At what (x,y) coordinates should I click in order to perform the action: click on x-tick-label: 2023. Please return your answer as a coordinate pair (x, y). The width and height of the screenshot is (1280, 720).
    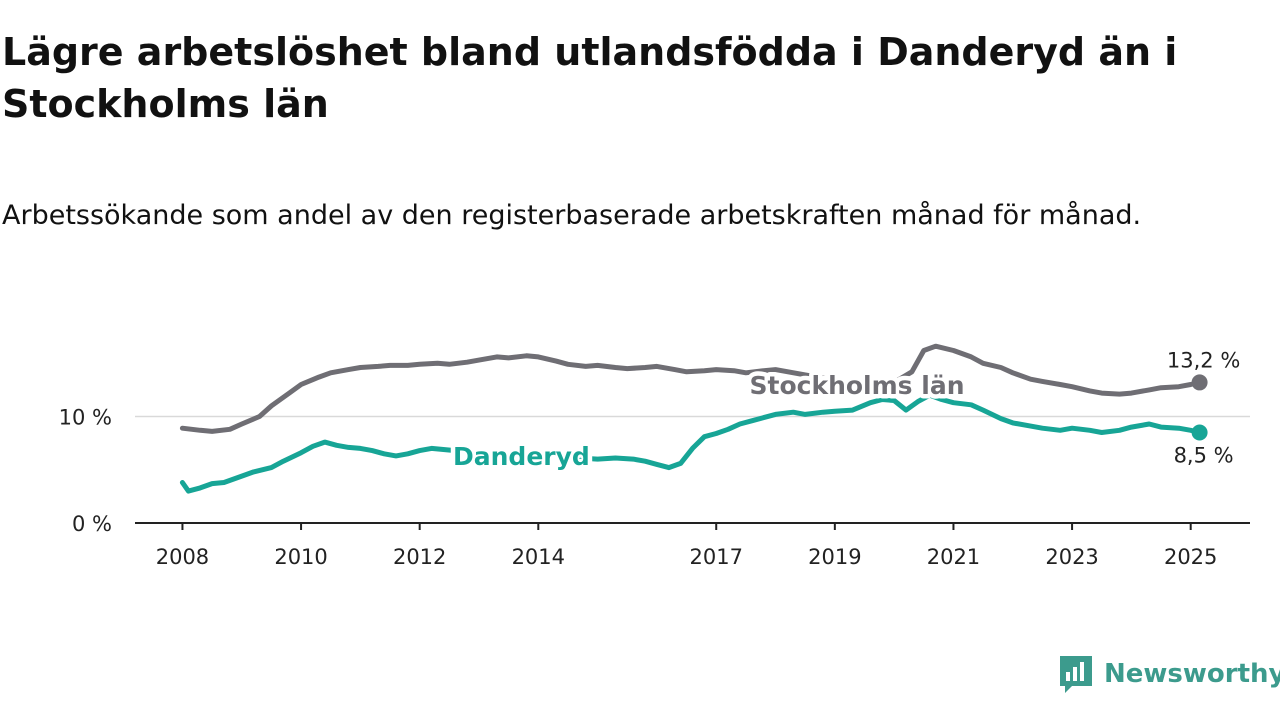
    Looking at the image, I should click on (1071, 557).